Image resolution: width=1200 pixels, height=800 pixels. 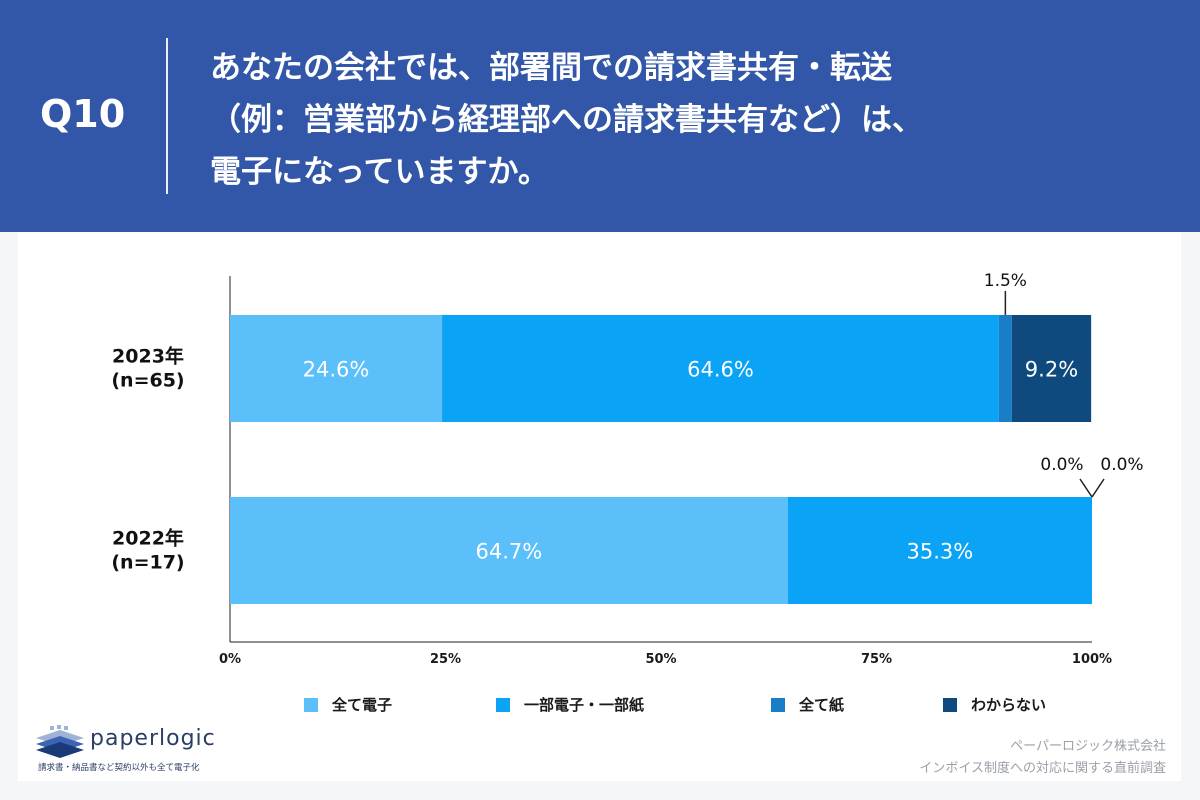 What do you see at coordinates (60, 741) in the screenshot?
I see `paperlogic-logo-icon` at bounding box center [60, 741].